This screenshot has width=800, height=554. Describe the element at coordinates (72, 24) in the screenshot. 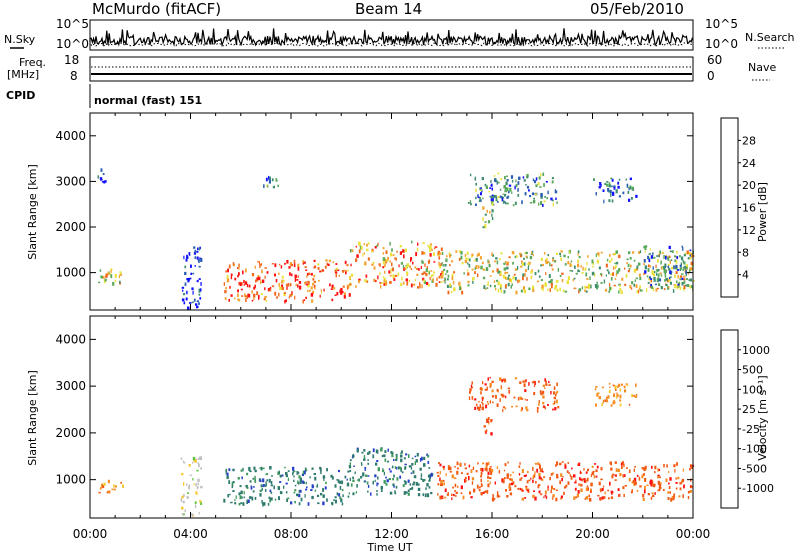

I see `nsky-tick-top: 10^5` at that location.